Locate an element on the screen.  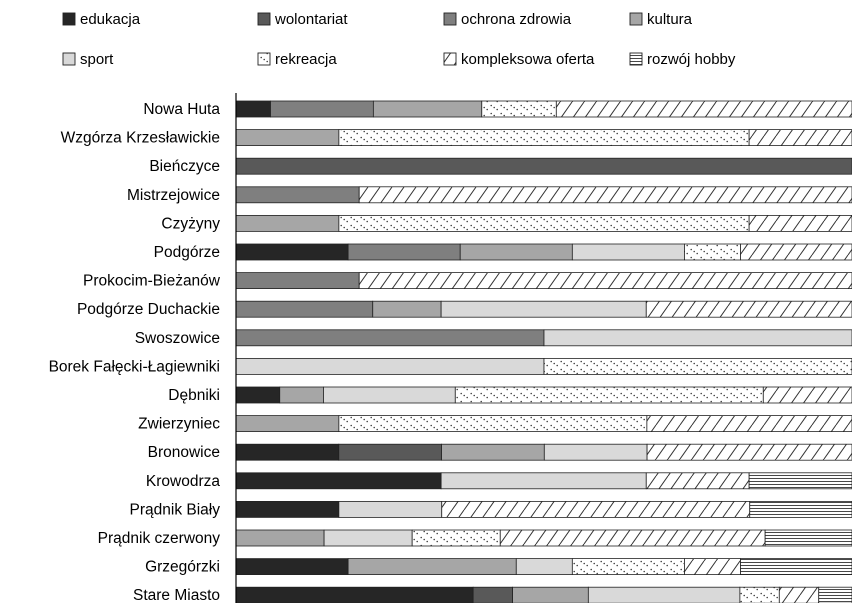
category-label: Bieńczyce is located at coordinates (184, 166).